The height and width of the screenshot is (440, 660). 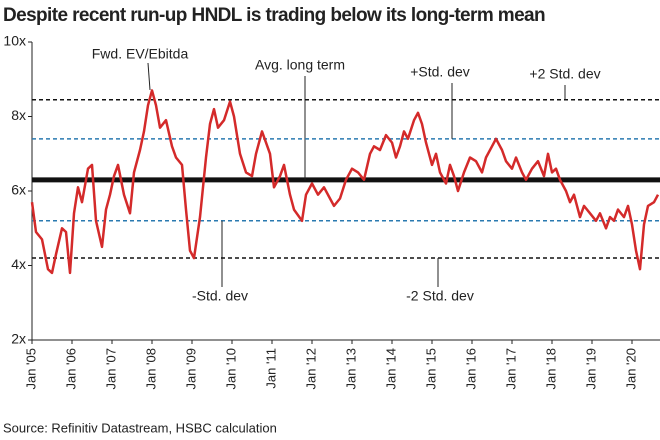 What do you see at coordinates (30, 369) in the screenshot?
I see `x-tick-label: Jan '05` at bounding box center [30, 369].